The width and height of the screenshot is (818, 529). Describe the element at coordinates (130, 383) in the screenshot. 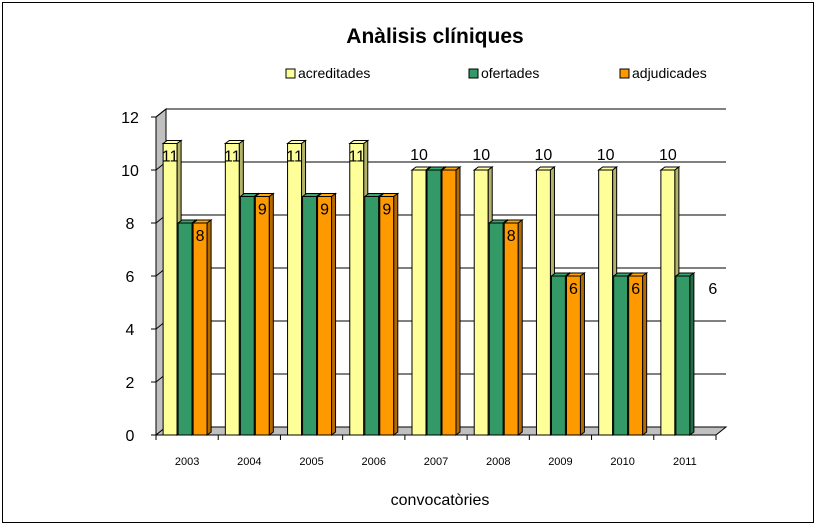

I see `y-tick-label: 2` at that location.